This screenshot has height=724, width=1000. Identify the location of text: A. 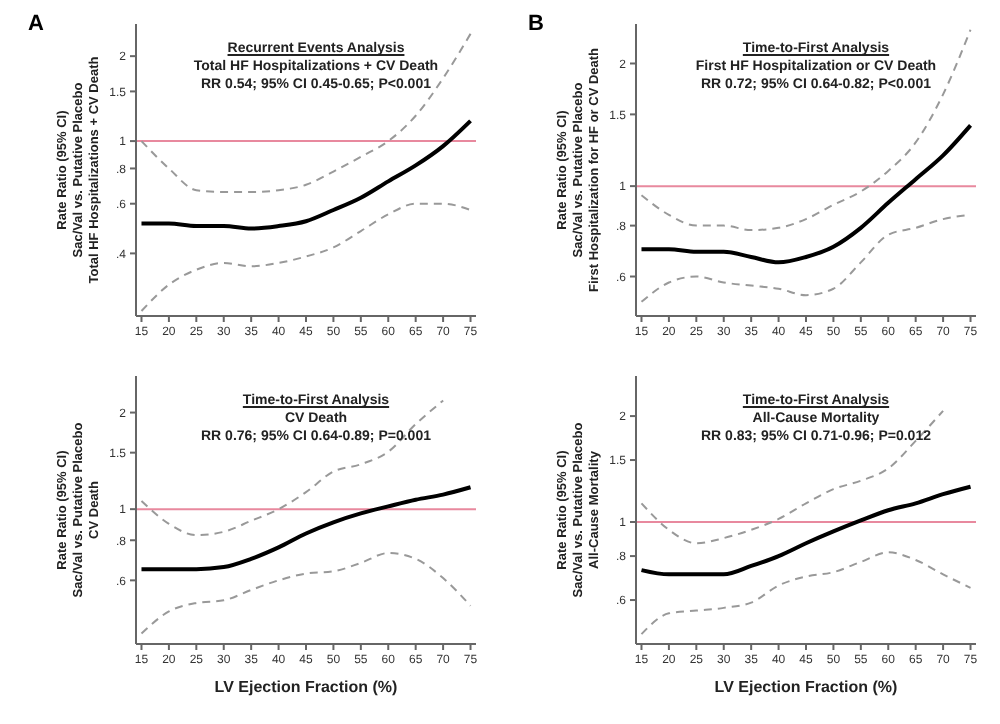
(36, 24).